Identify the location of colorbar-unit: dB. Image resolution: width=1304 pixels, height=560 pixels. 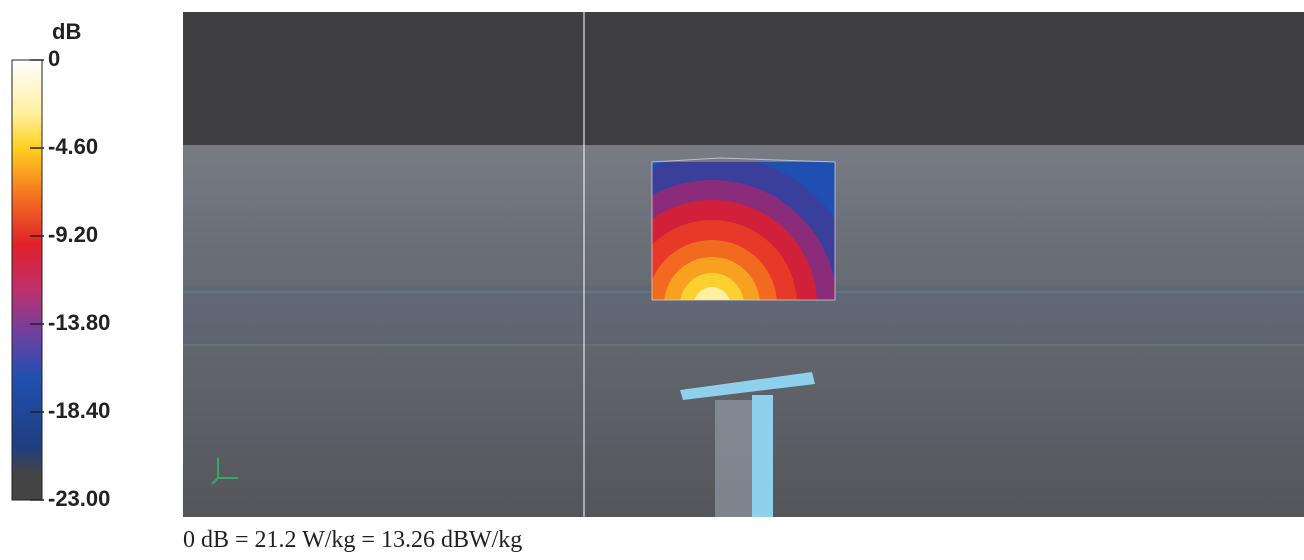
(66, 31).